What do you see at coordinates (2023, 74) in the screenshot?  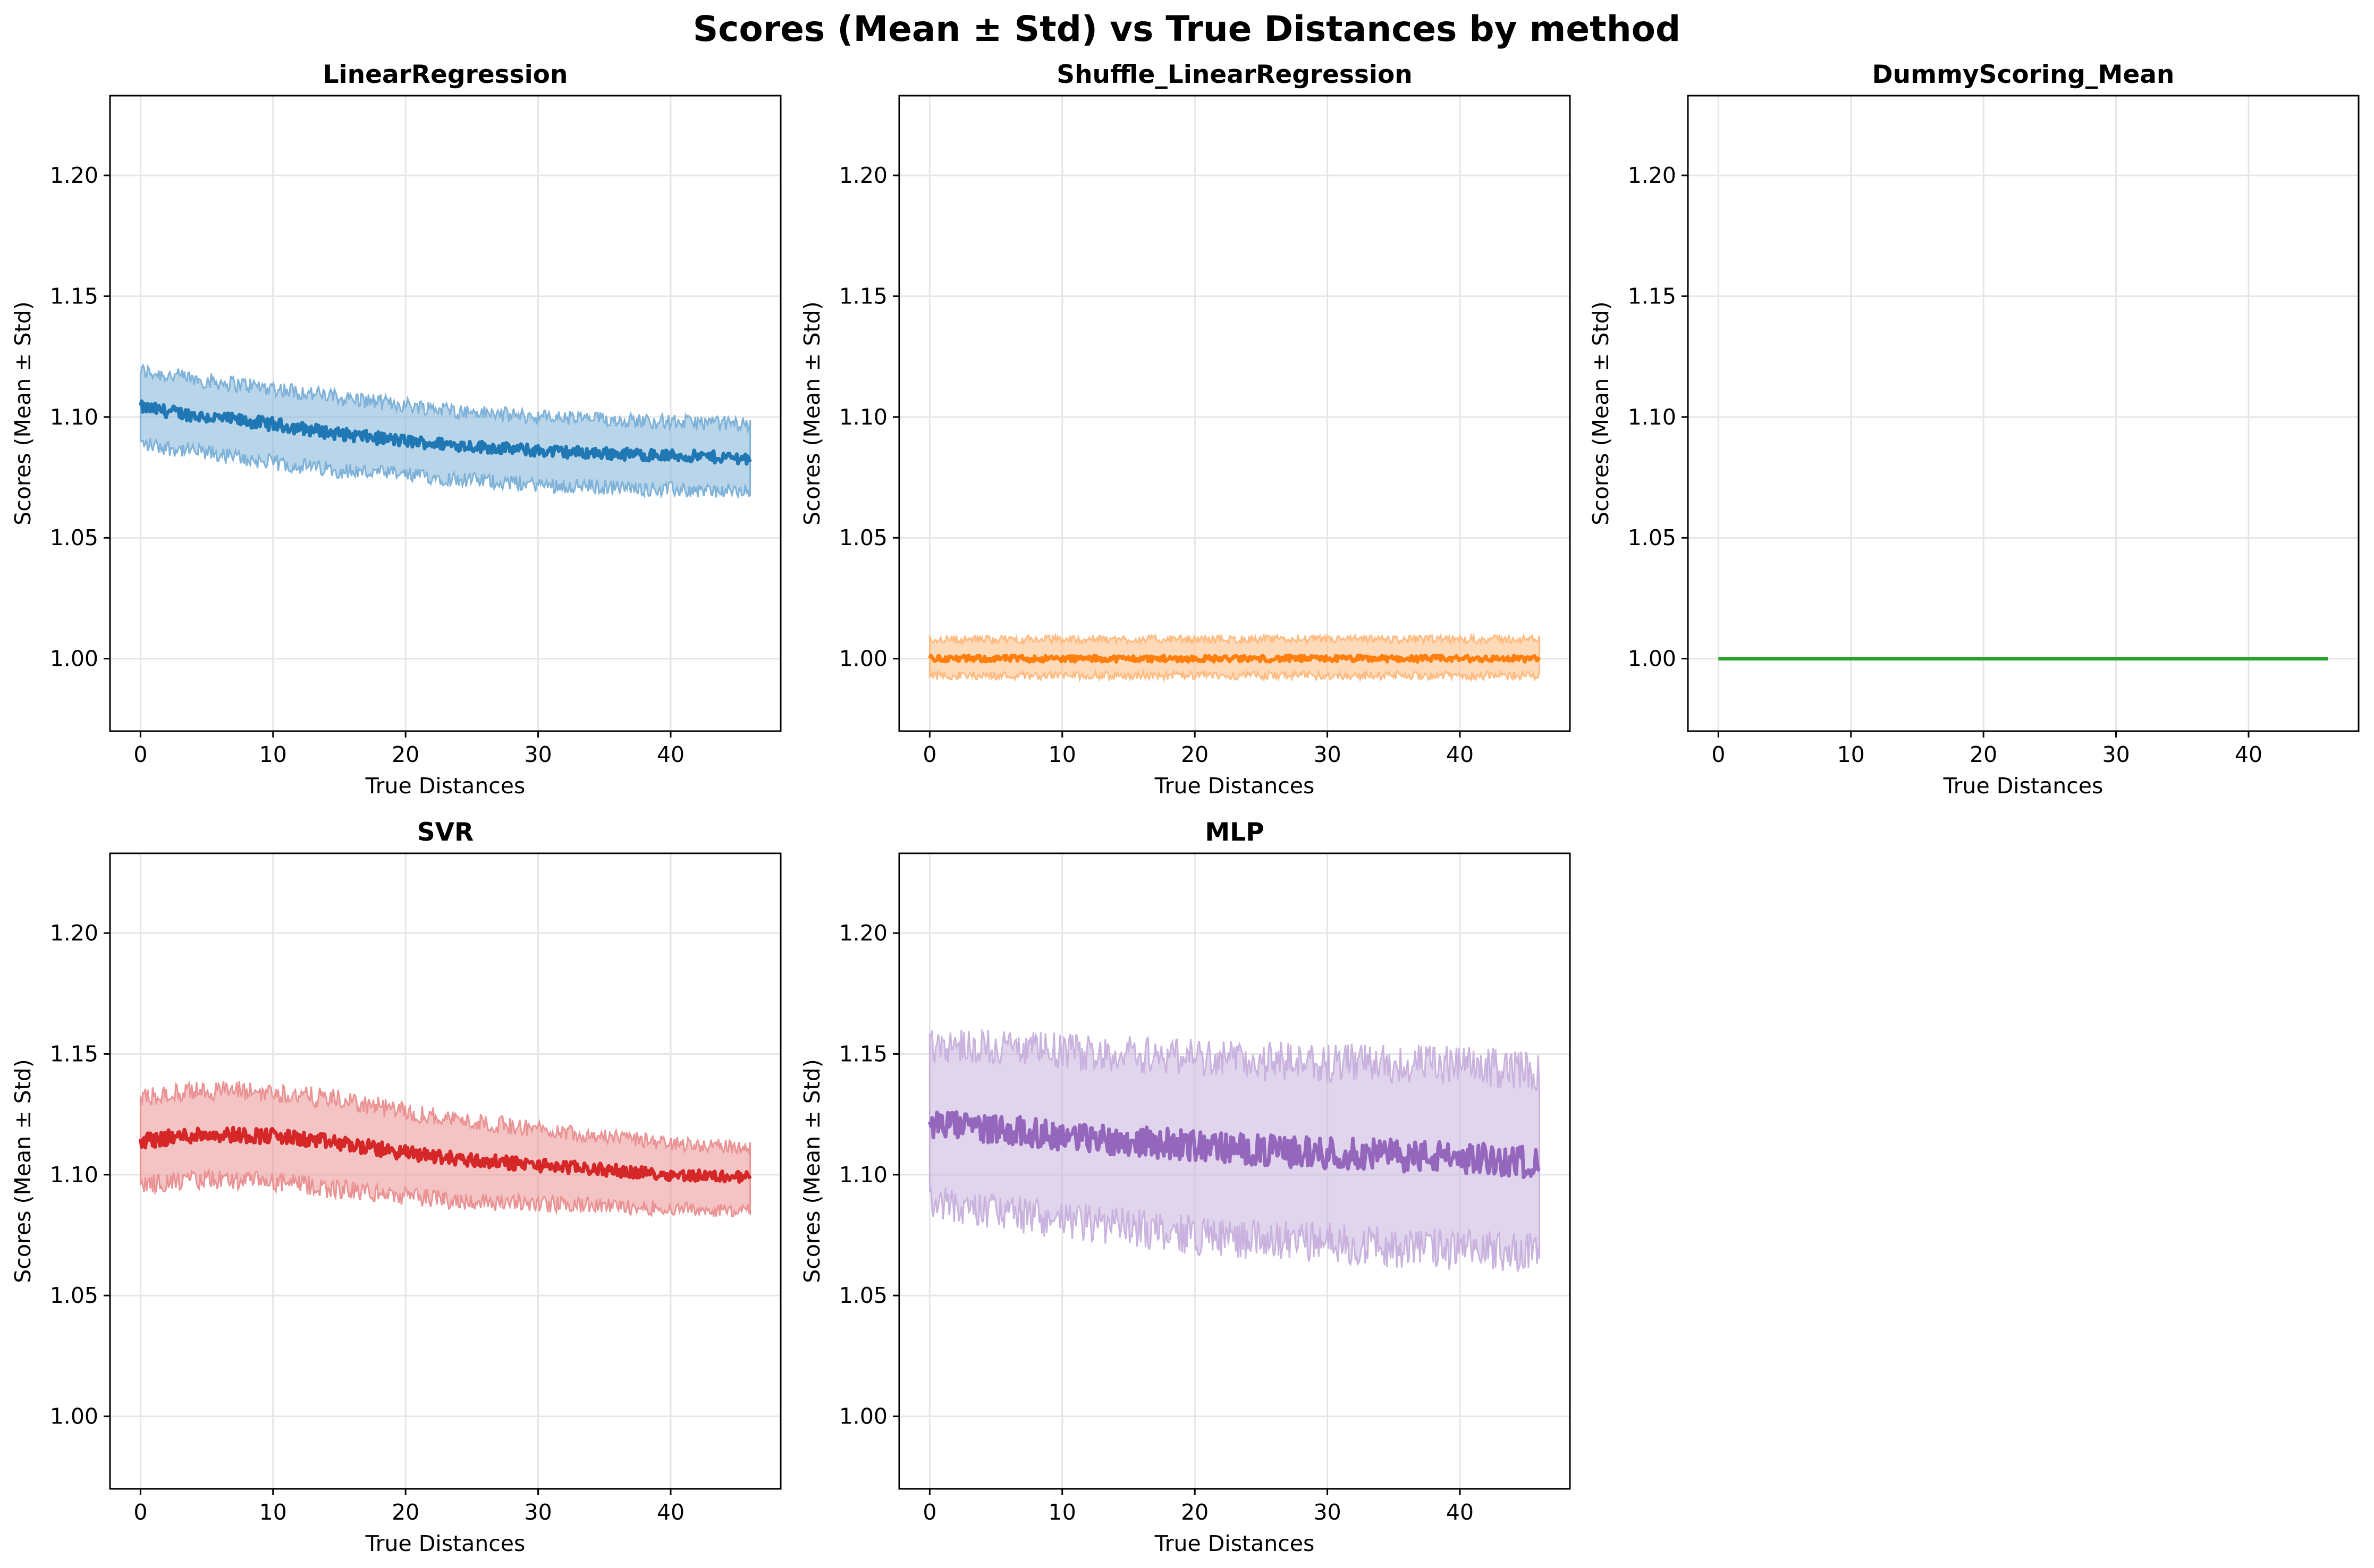 I see `panel-title: DummyScoring_Mean` at bounding box center [2023, 74].